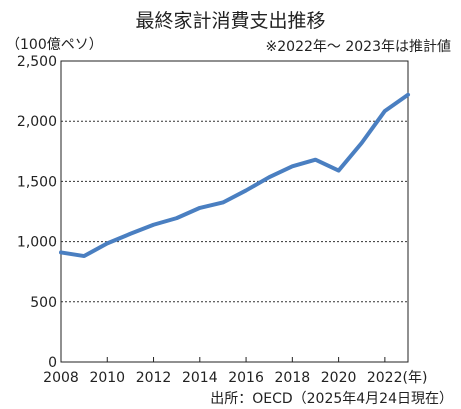 This screenshot has height=409, width=461. I want to click on y-tick-label-1500: 1,500, so click(37, 182).